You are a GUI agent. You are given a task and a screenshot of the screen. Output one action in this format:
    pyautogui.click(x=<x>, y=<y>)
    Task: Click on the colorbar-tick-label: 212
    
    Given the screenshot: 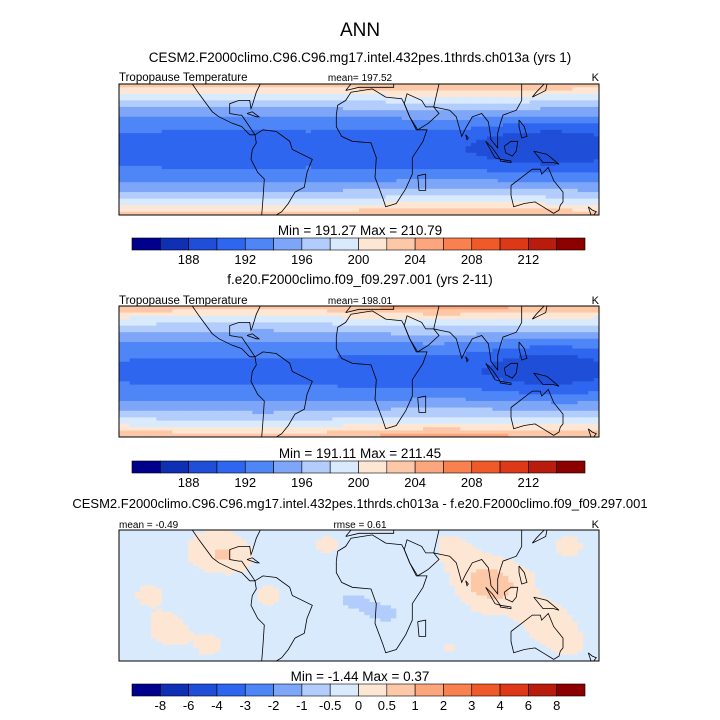 What is the action you would take?
    pyautogui.click(x=529, y=259)
    